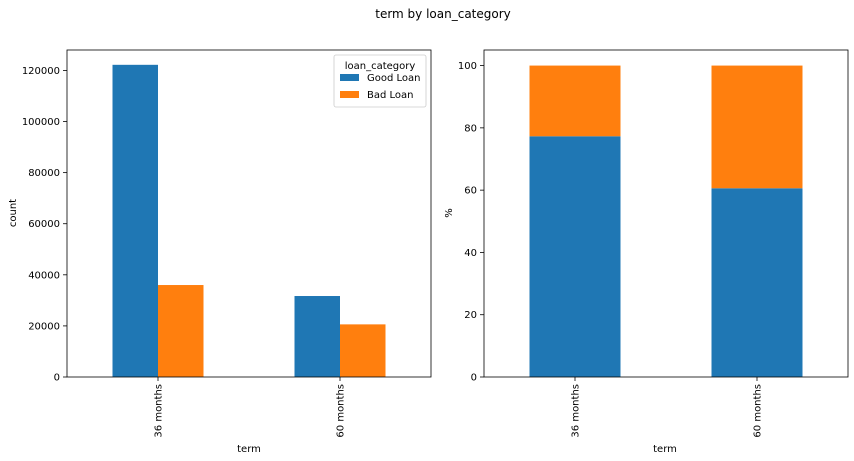 This screenshot has width=854, height=461. I want to click on percent-y-axis: 0 20 40 60 80 100, so click(471, 222).